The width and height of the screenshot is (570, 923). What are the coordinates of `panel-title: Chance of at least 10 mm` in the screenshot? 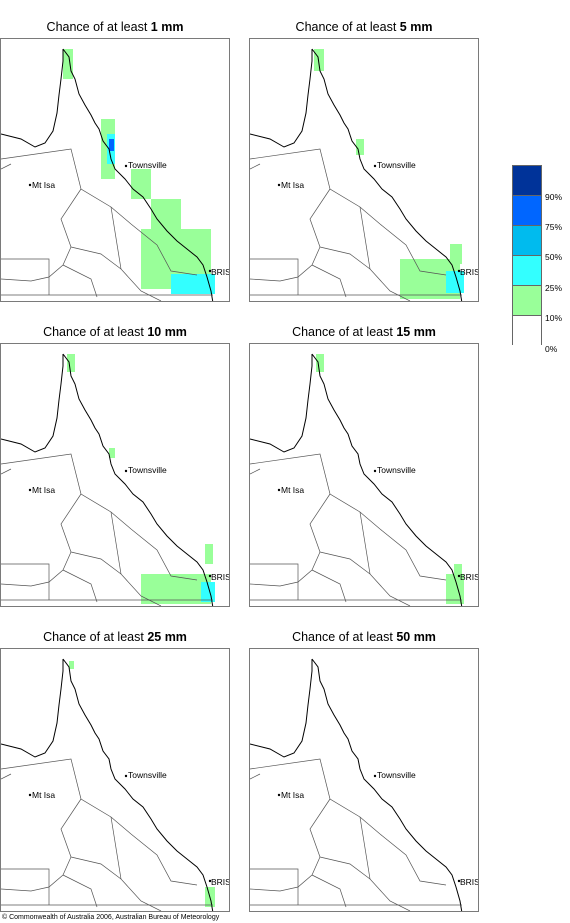 It's located at (115, 332).